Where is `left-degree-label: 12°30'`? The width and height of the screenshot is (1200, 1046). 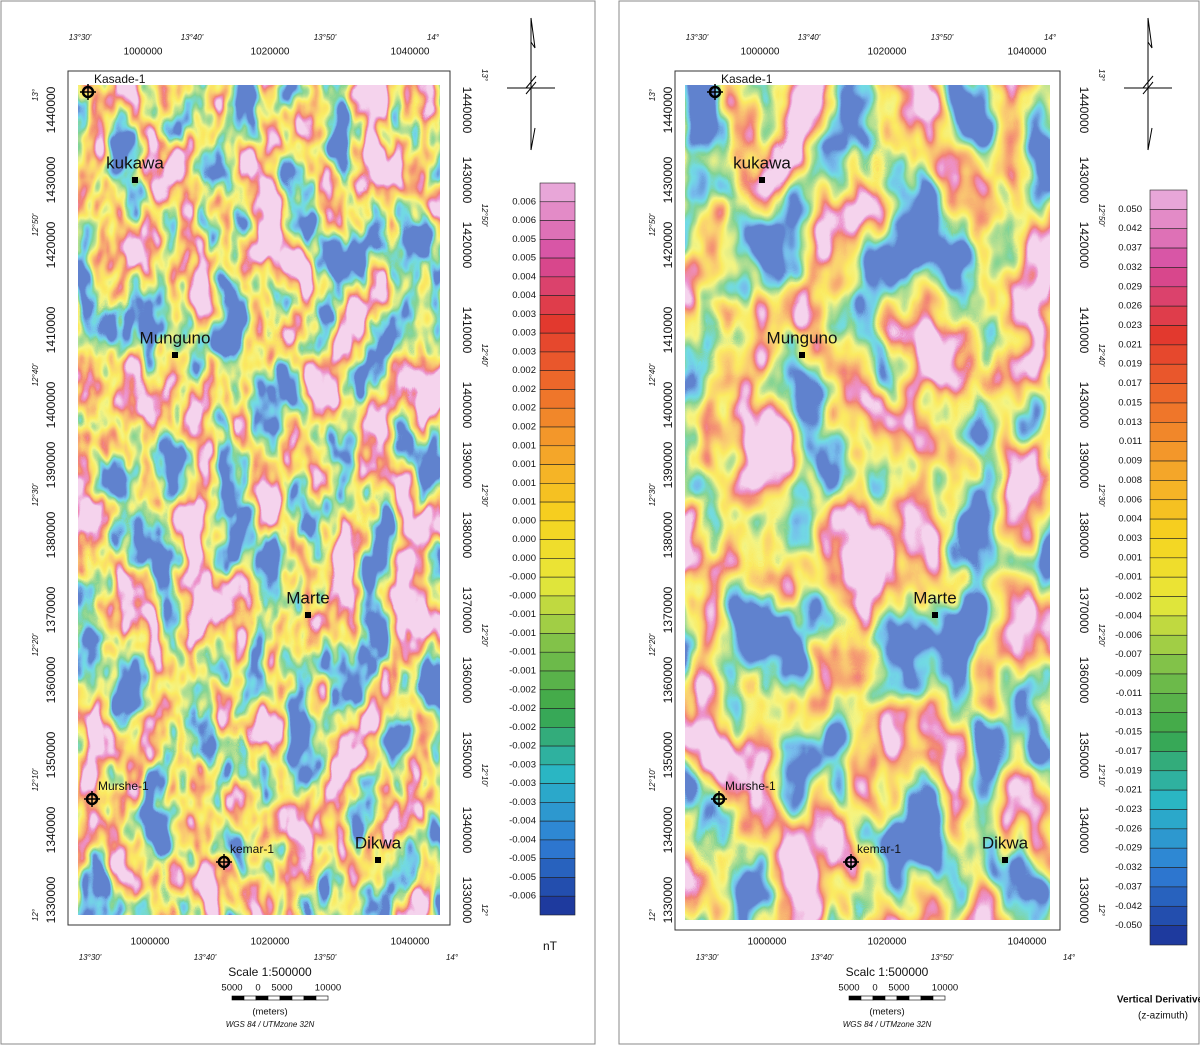
left-degree-label: 12°30' is located at coordinates (652, 494).